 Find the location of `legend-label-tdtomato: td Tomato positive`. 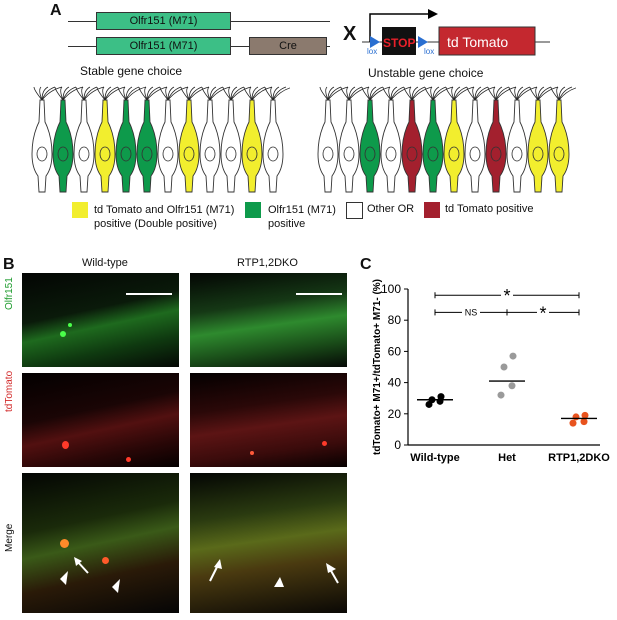

legend-label-tdtomato: td Tomato positive is located at coordinates (489, 209).